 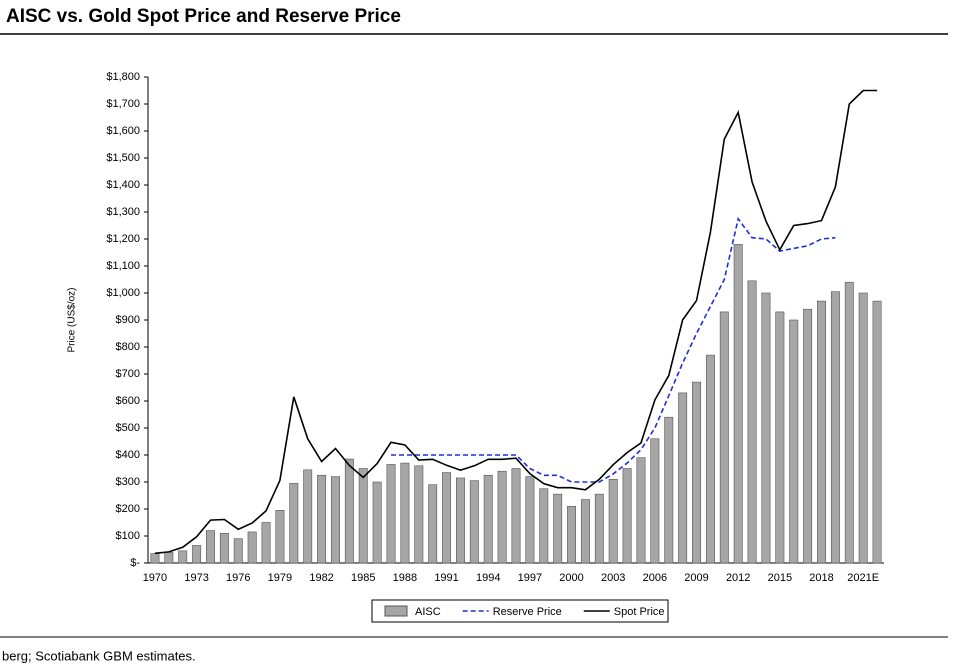 I want to click on legend-label: Spot Price, so click(x=639, y=612).